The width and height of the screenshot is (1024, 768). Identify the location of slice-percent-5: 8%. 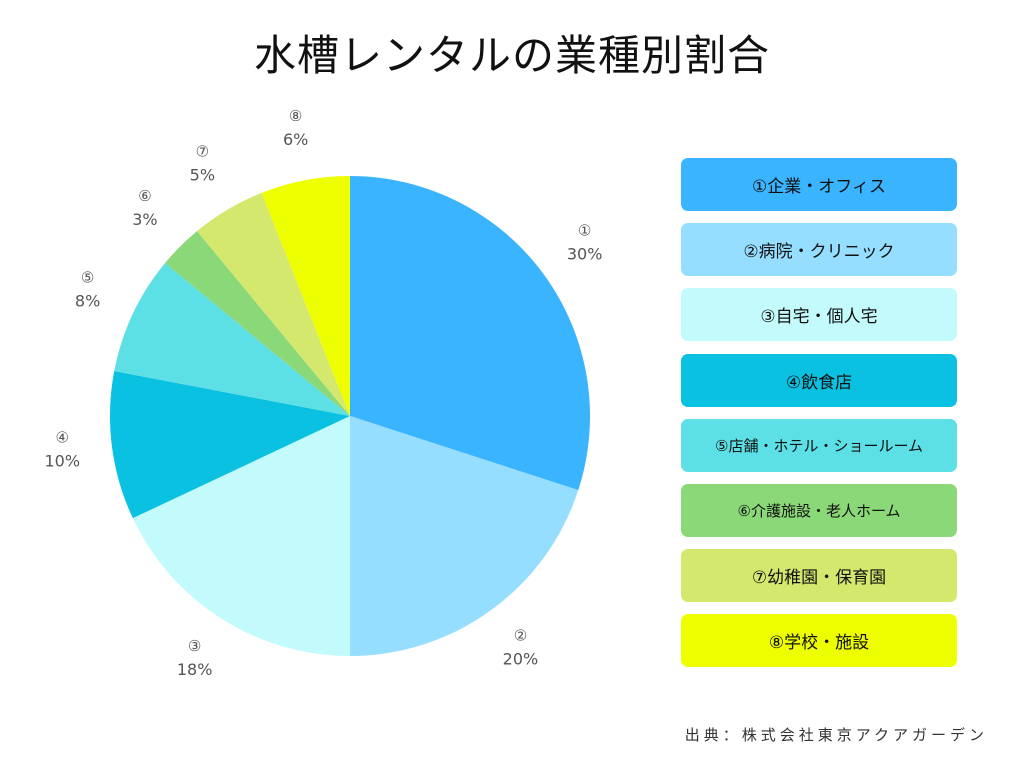
(87, 301).